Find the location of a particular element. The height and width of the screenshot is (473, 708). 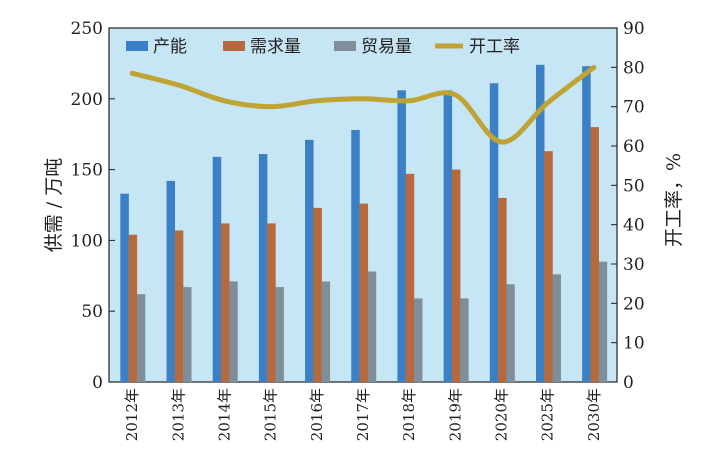

x-tick-label: 2012年 is located at coordinates (132, 414).